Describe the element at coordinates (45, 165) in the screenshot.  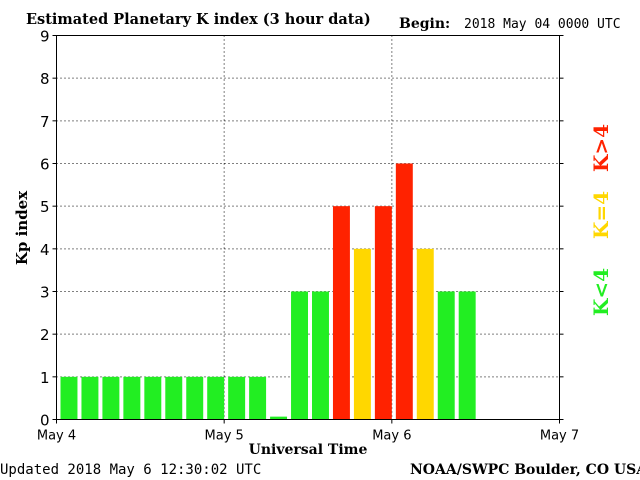
I see `y-tick-label: 6` at that location.